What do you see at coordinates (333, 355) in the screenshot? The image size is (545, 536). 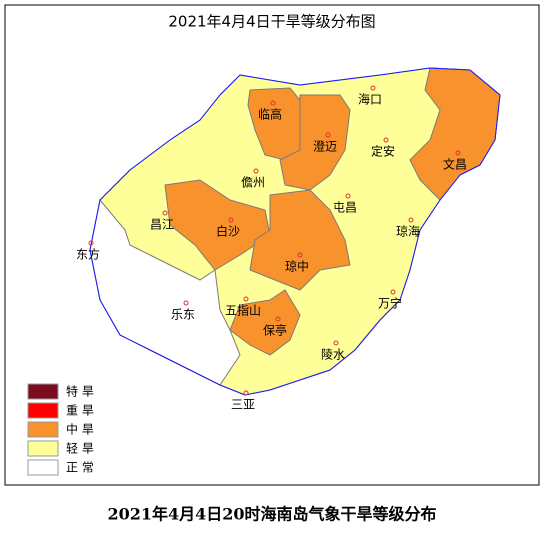 I see `city-label: 陵水` at bounding box center [333, 355].